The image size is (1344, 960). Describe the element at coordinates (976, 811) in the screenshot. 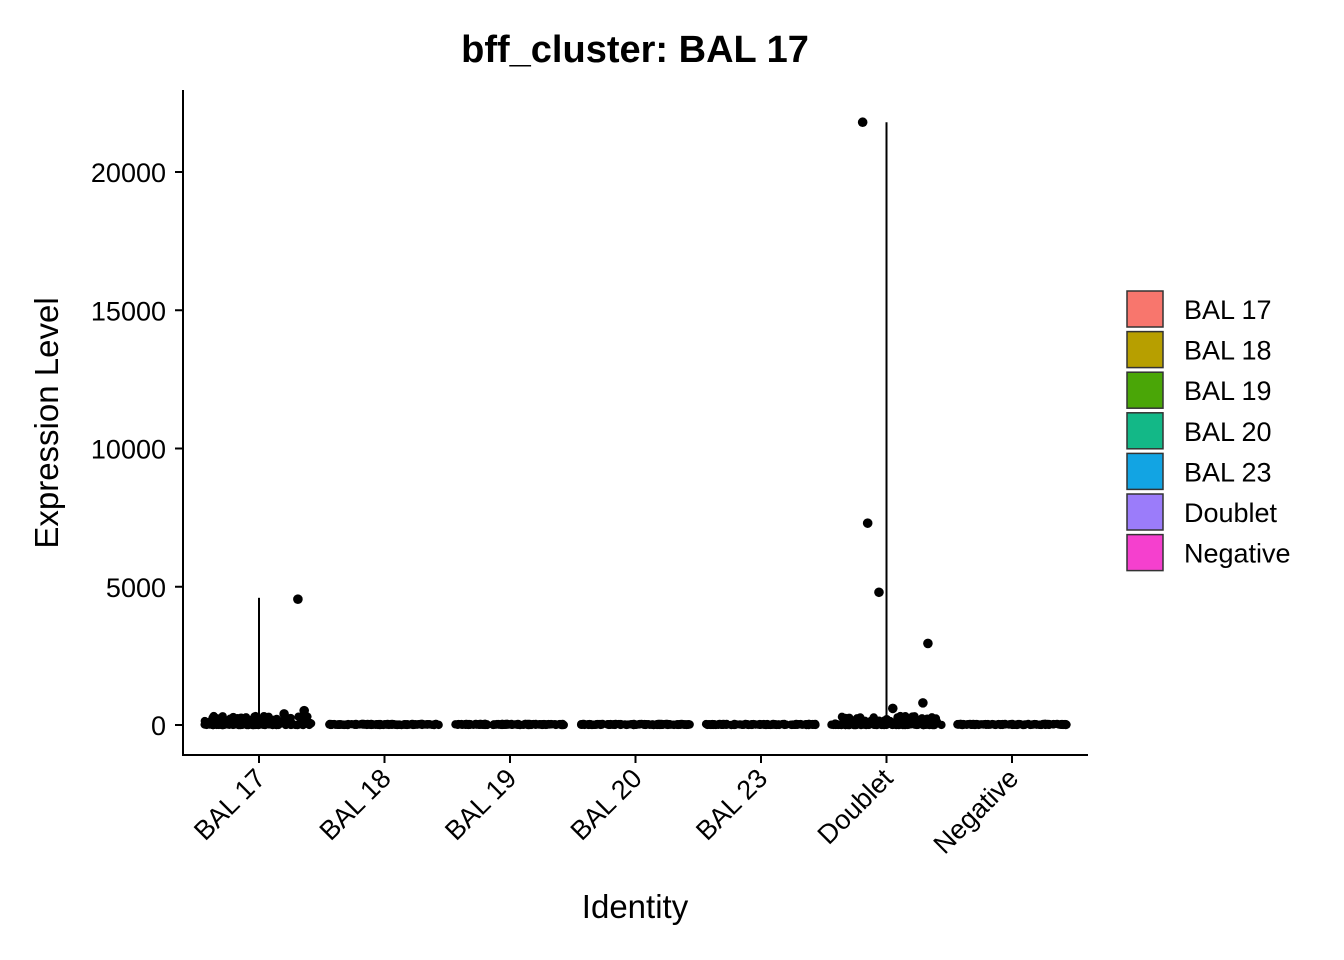

I see `x-tick-label: Negative` at that location.